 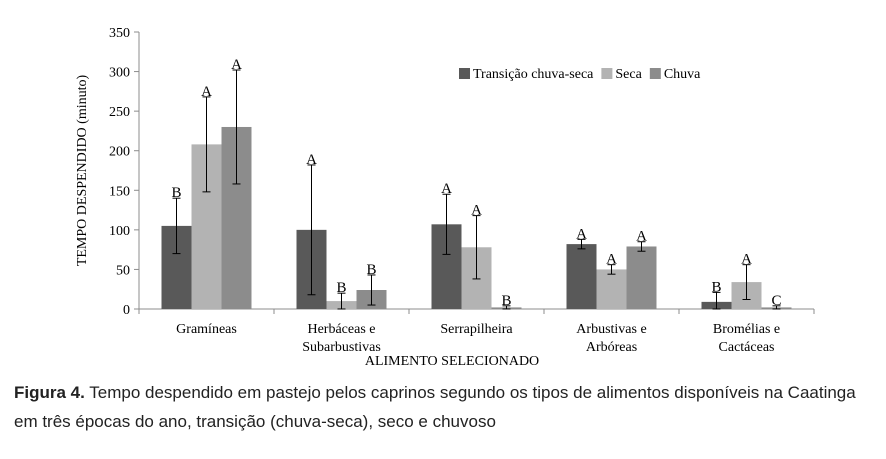 I want to click on category-label: Gramíneas, so click(x=206, y=329).